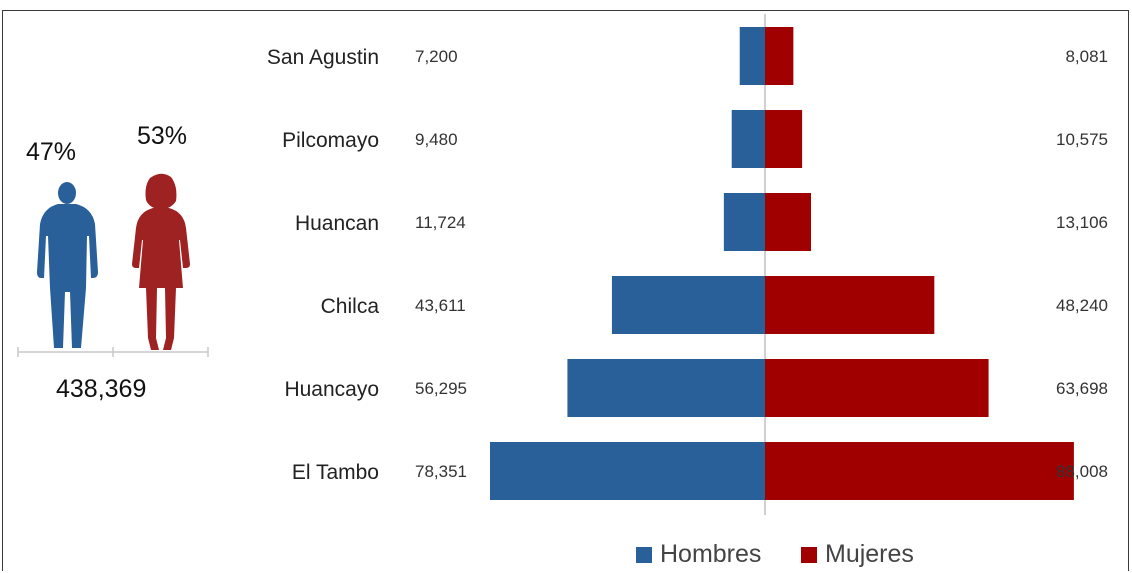 This screenshot has width=1132, height=573. I want to click on bar-mujeres-huancayo, so click(877, 388).